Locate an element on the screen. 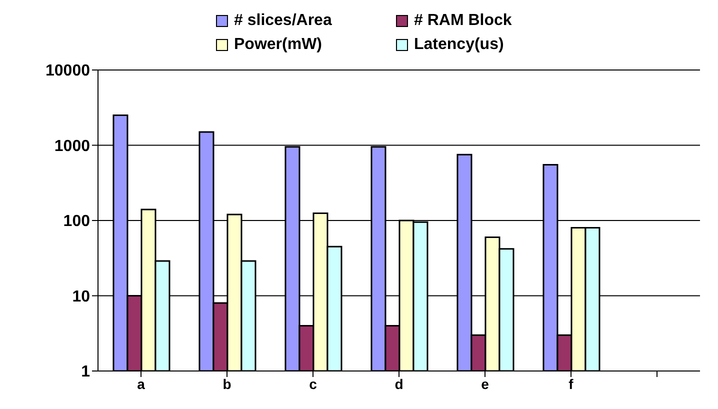  legend-label: Power(mW) is located at coordinates (278, 45).